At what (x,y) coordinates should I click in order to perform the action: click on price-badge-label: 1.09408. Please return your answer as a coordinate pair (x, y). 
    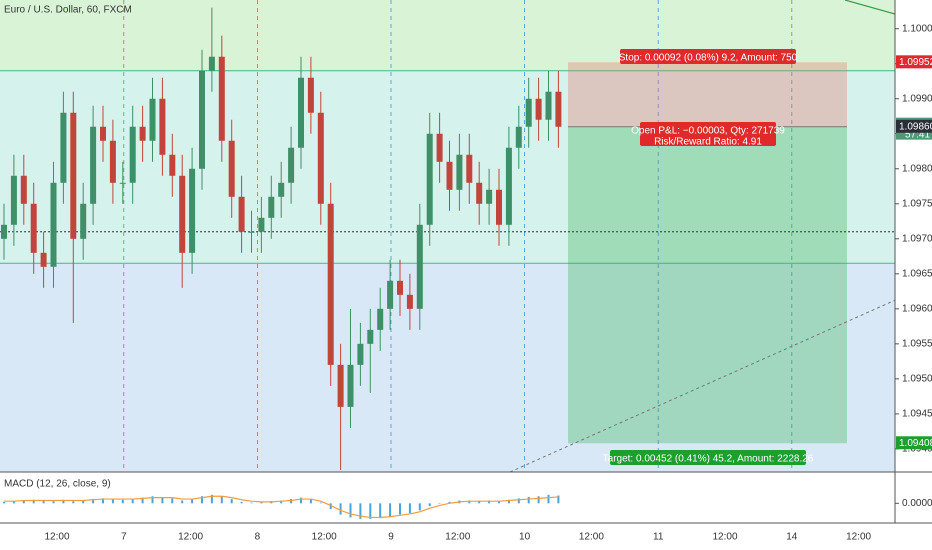
    Looking at the image, I should click on (915, 443).